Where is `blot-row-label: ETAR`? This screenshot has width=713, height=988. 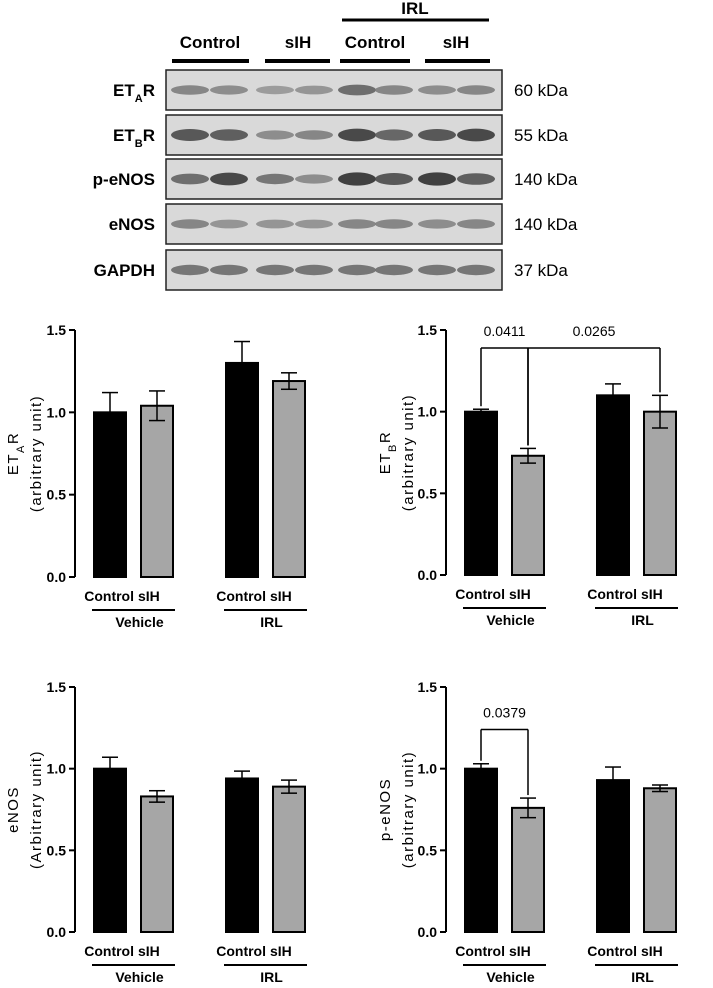 blot-row-label: ETAR is located at coordinates (134, 93).